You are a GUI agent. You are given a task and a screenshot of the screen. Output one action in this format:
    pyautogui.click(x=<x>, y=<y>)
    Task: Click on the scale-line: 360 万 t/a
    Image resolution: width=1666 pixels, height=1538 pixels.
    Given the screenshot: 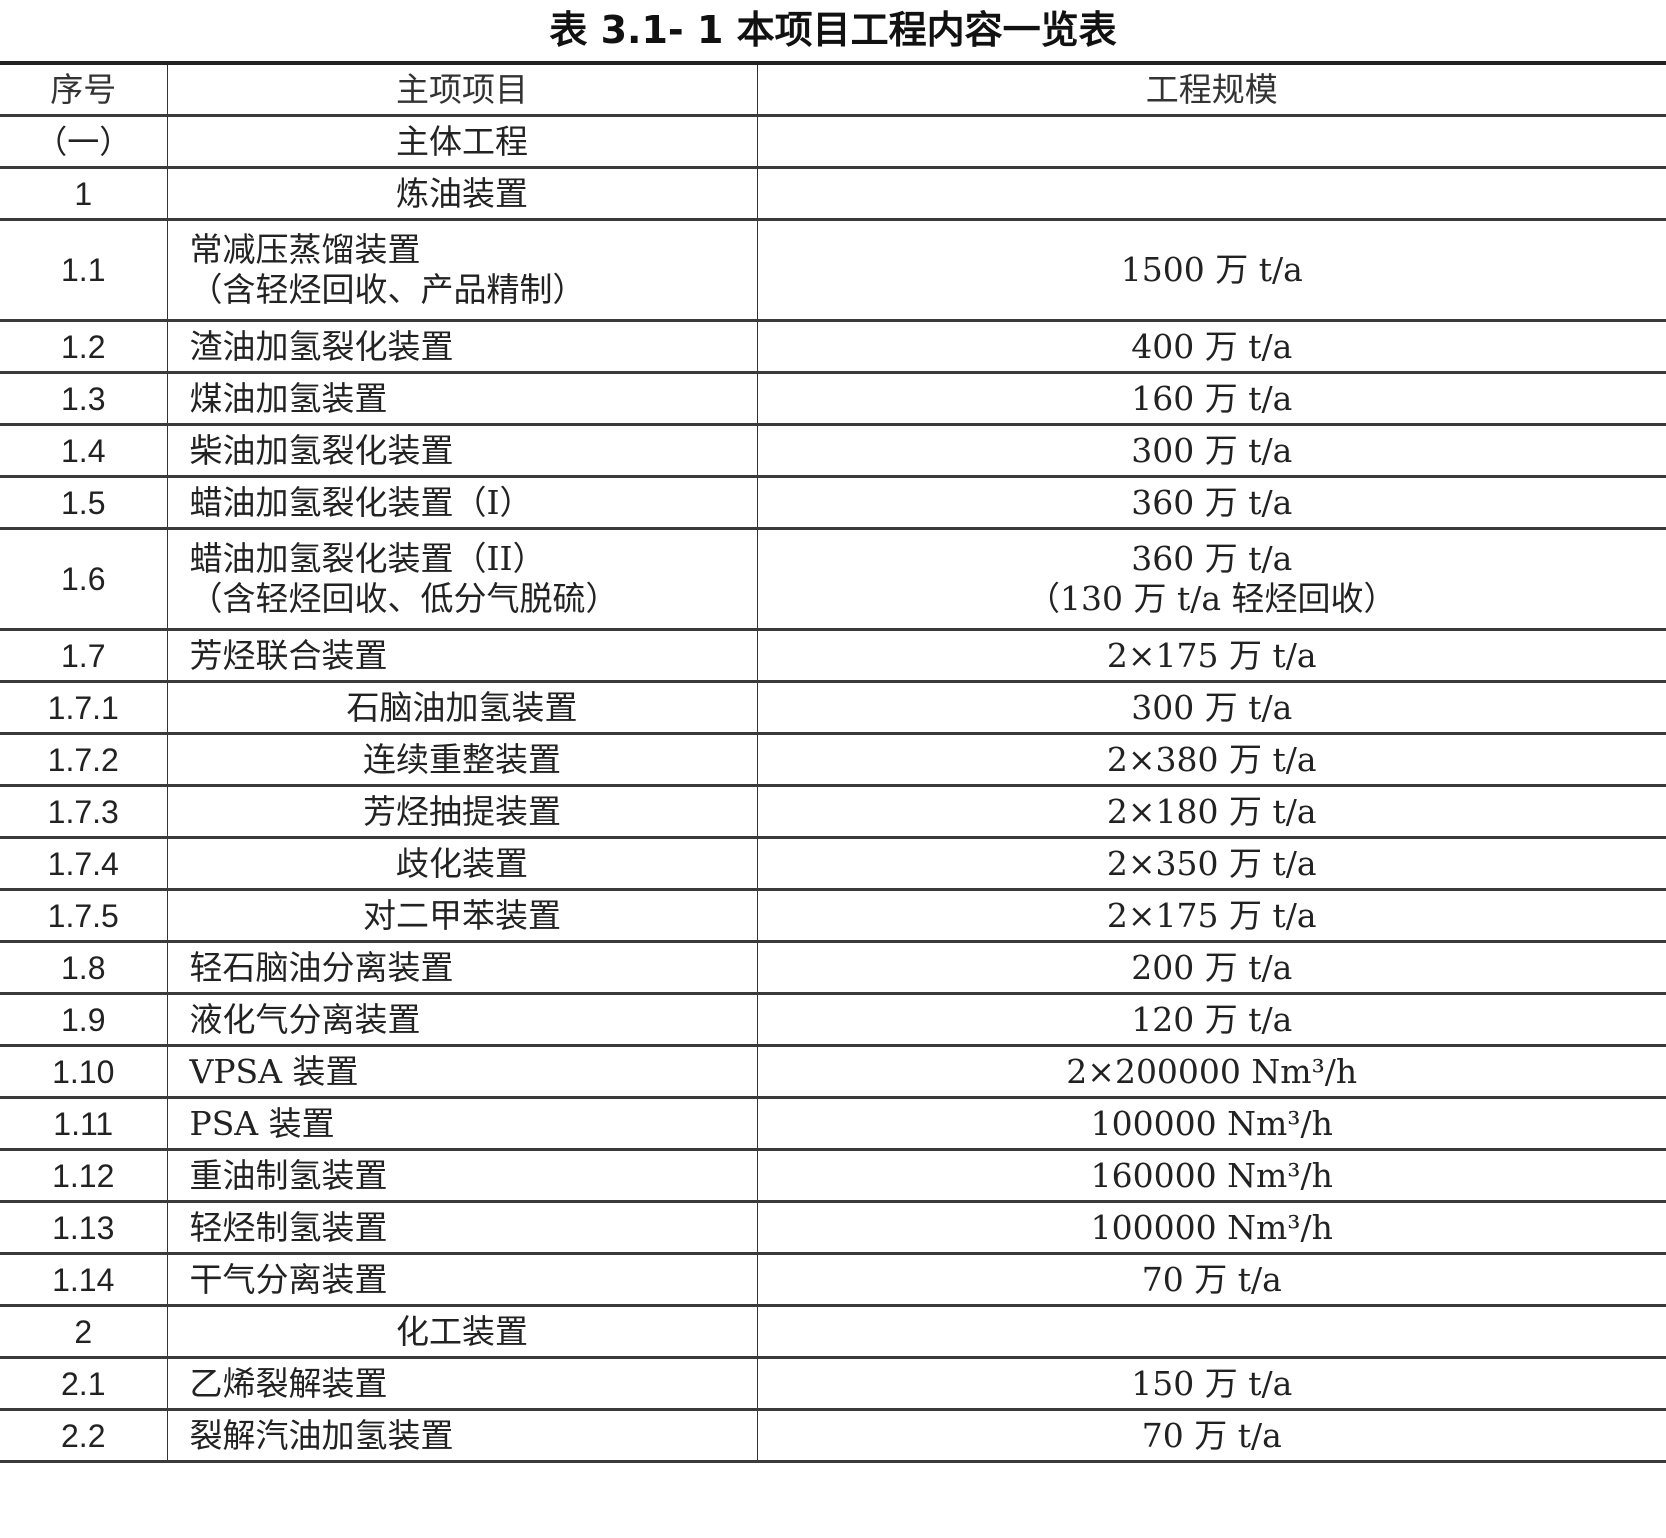 What is the action you would take?
    pyautogui.click(x=1212, y=502)
    